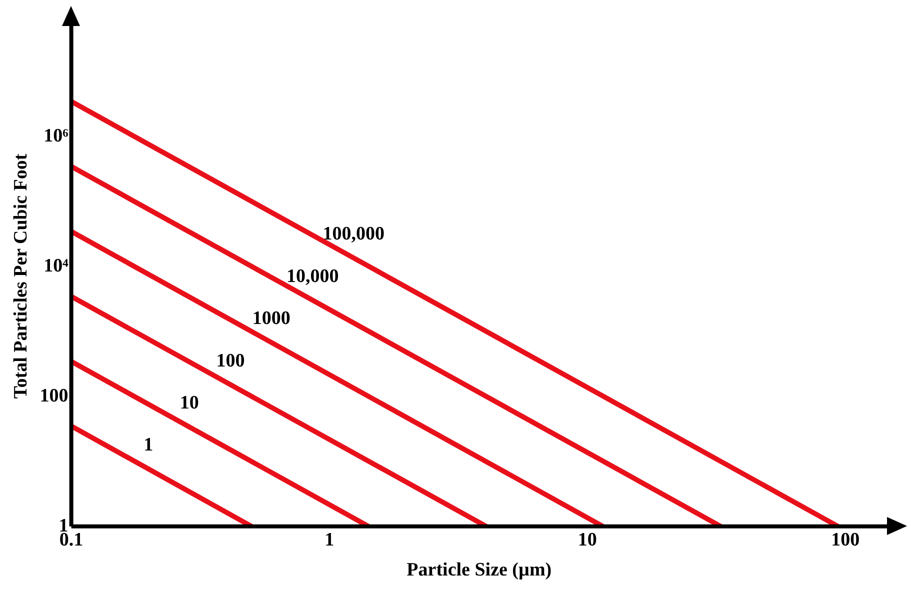 The image size is (911, 590). What do you see at coordinates (312, 276) in the screenshot?
I see `series-label: 10,000` at bounding box center [312, 276].